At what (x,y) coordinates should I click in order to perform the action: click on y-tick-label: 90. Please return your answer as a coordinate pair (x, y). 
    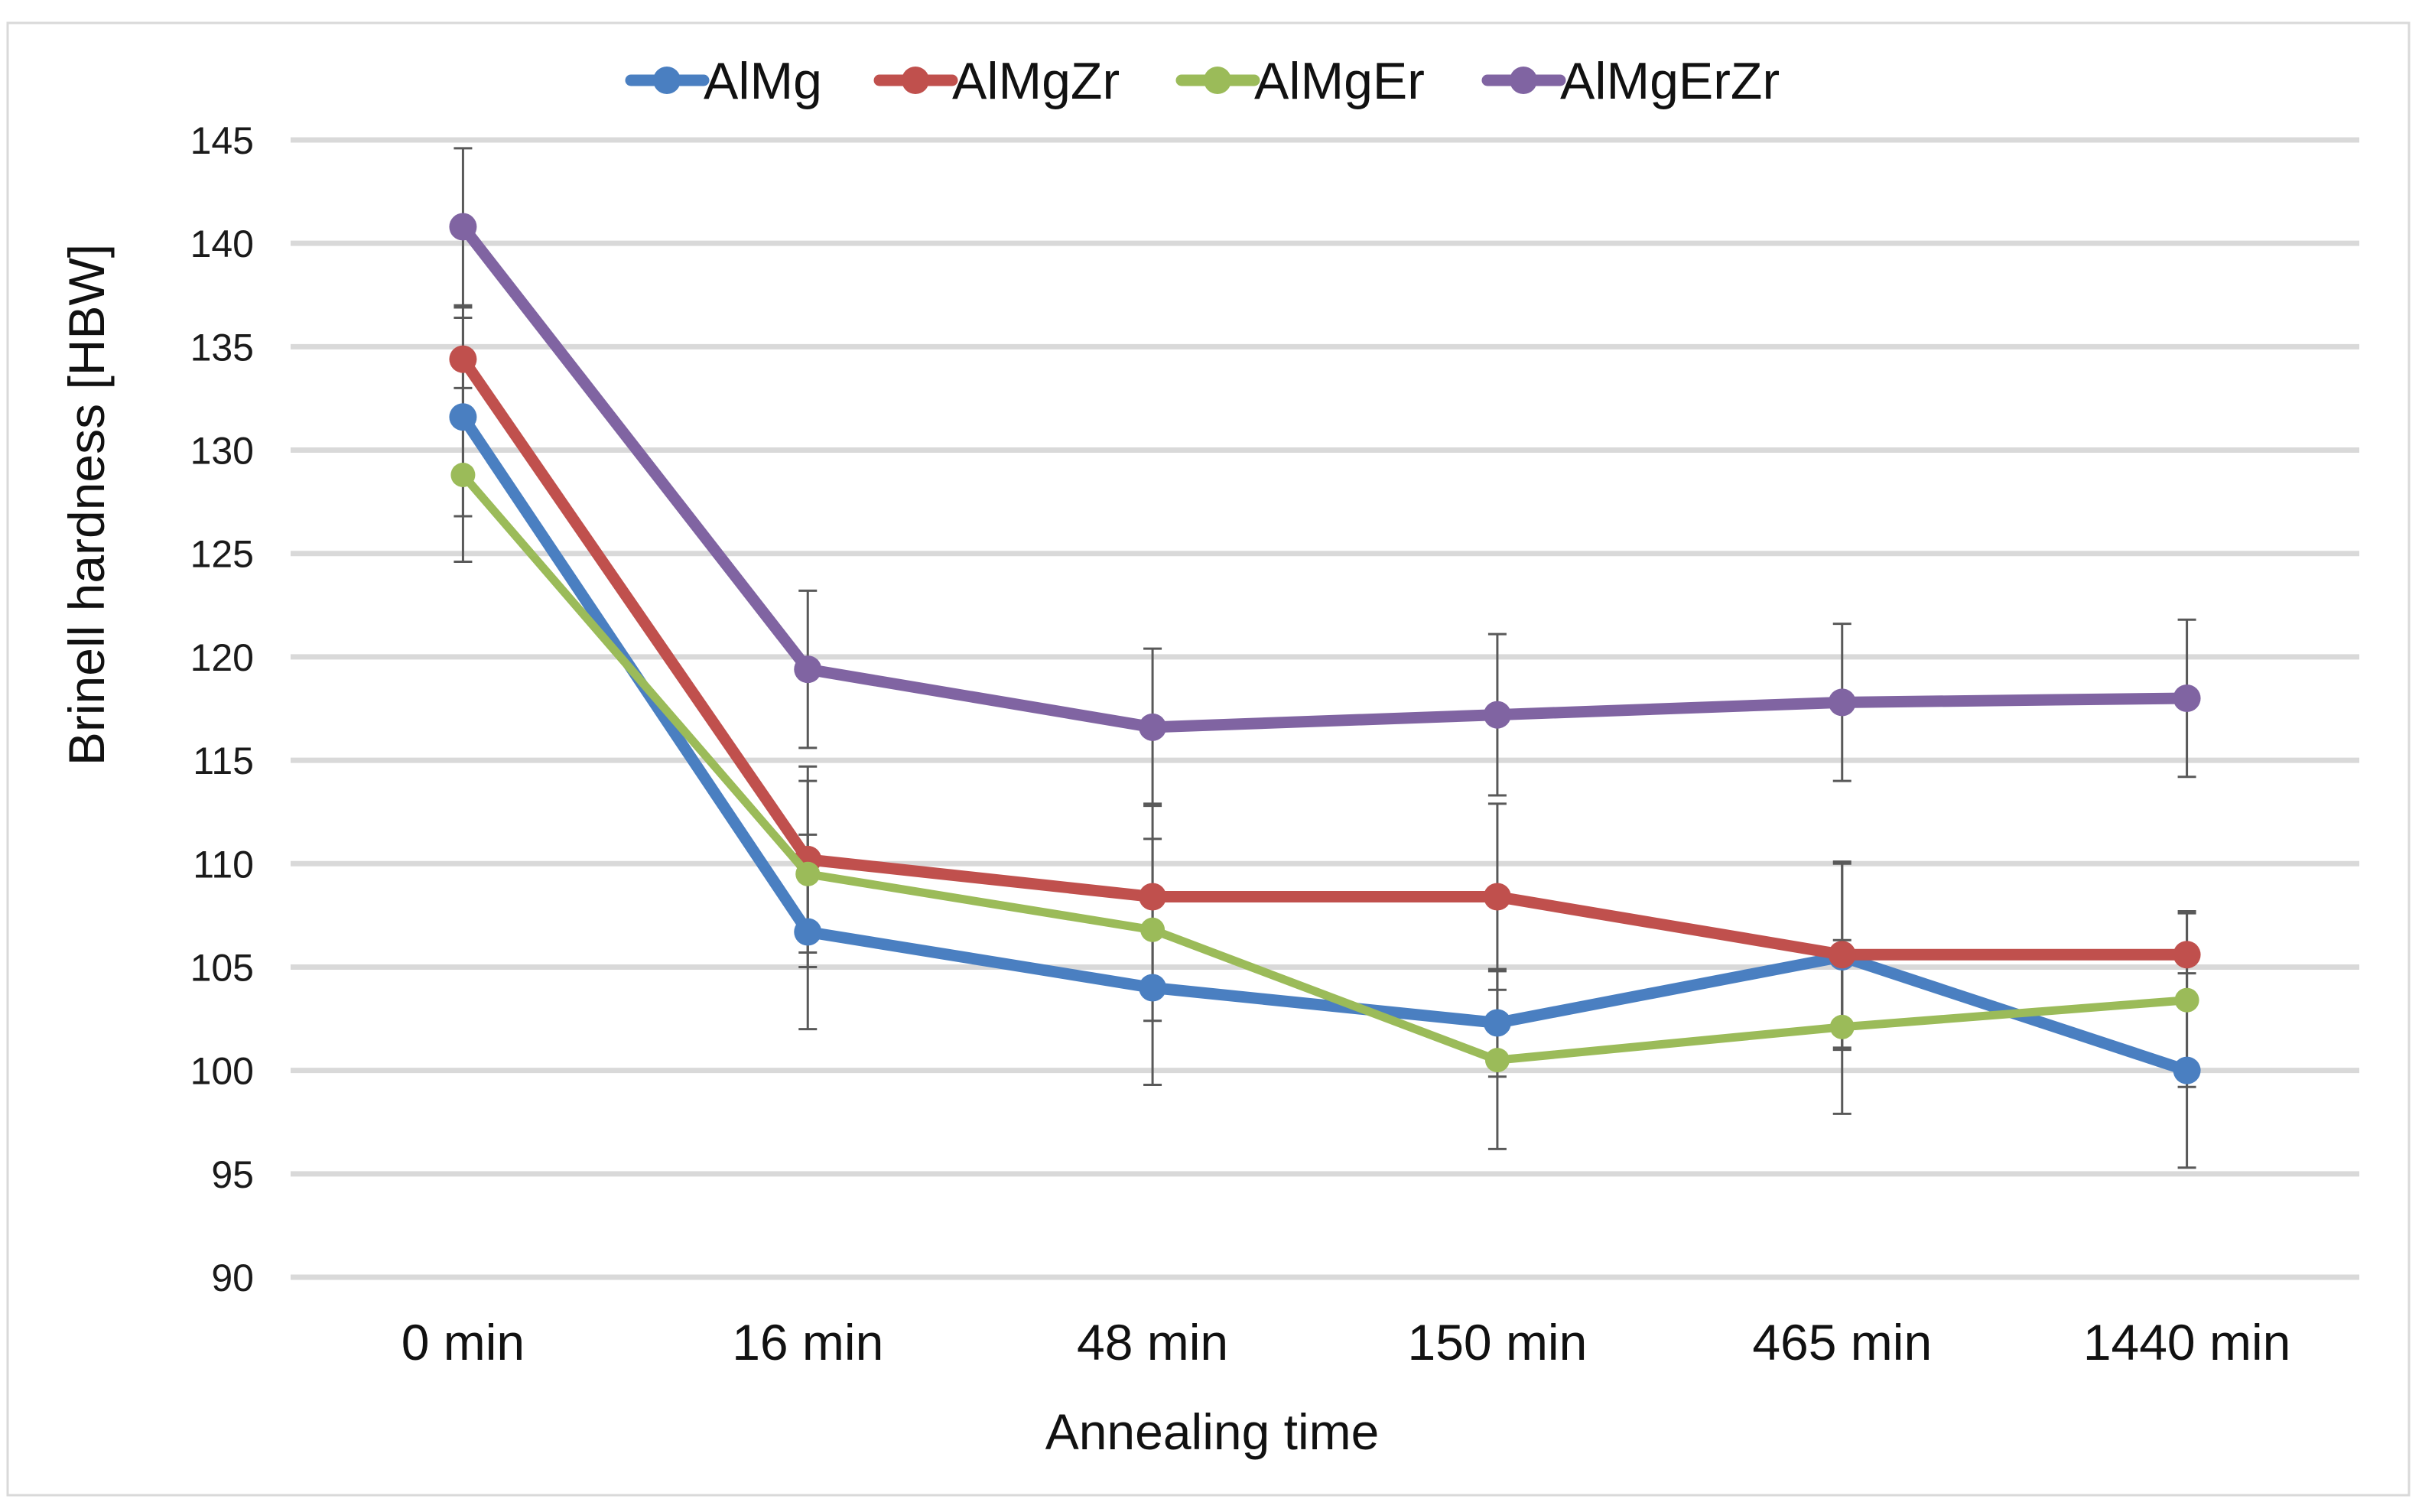
    Looking at the image, I should click on (232, 1278).